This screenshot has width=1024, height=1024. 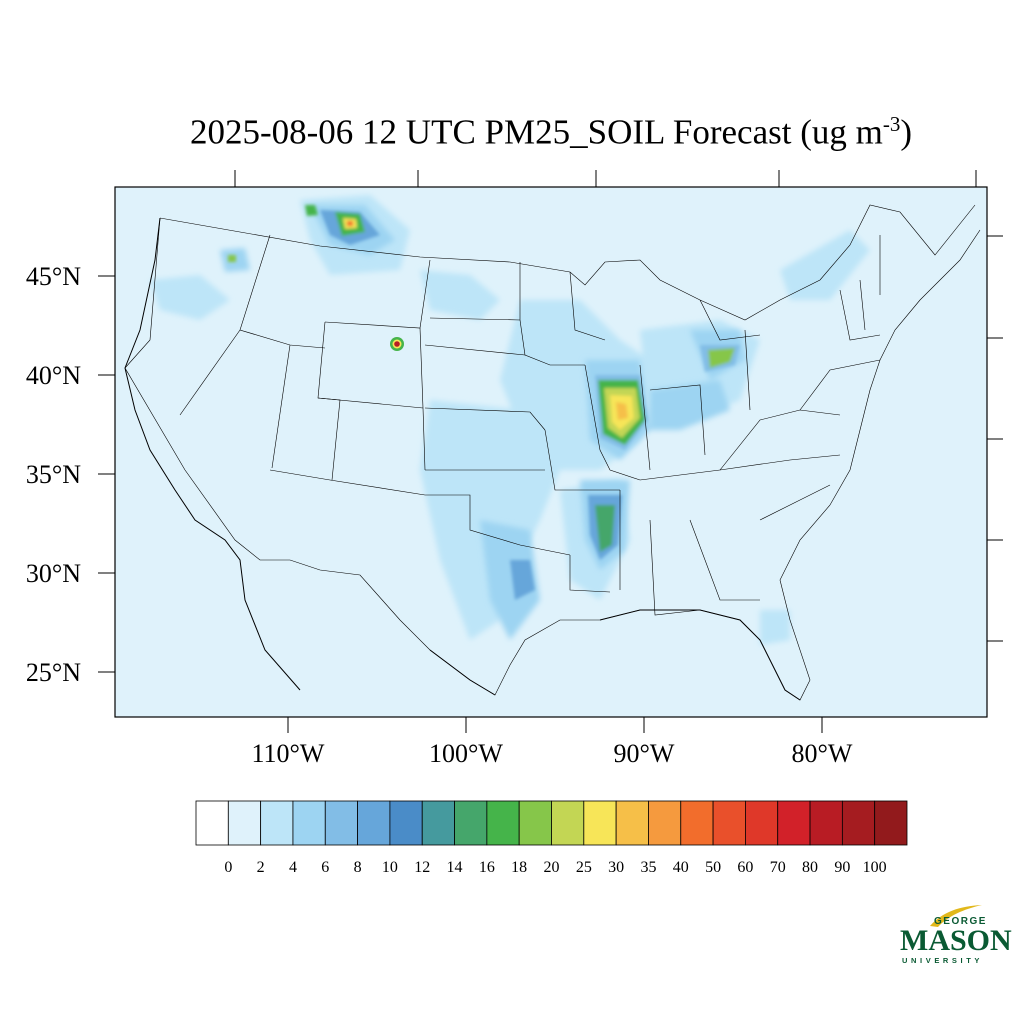 I want to click on longitude-labels: 110°W 100°W 90°W 80°W, so click(x=552, y=753).